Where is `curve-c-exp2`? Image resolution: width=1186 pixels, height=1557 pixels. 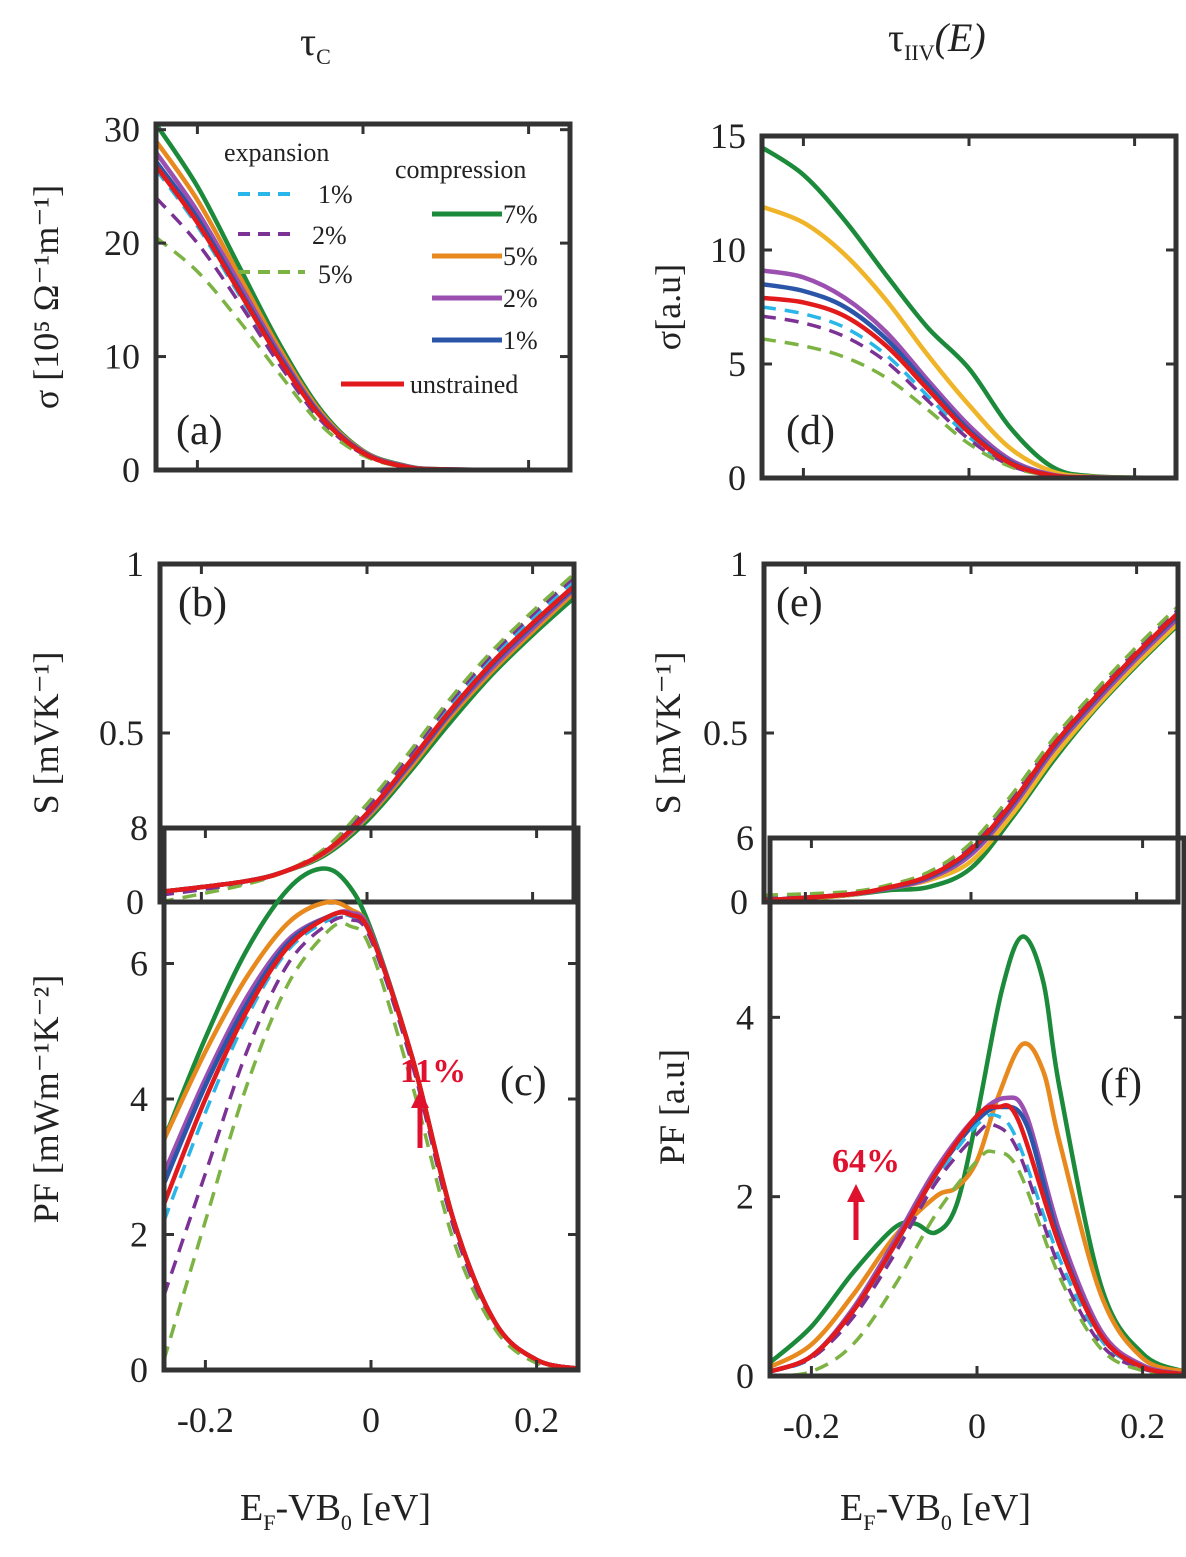
curve-c-exp2 is located at coordinates (371, 1142).